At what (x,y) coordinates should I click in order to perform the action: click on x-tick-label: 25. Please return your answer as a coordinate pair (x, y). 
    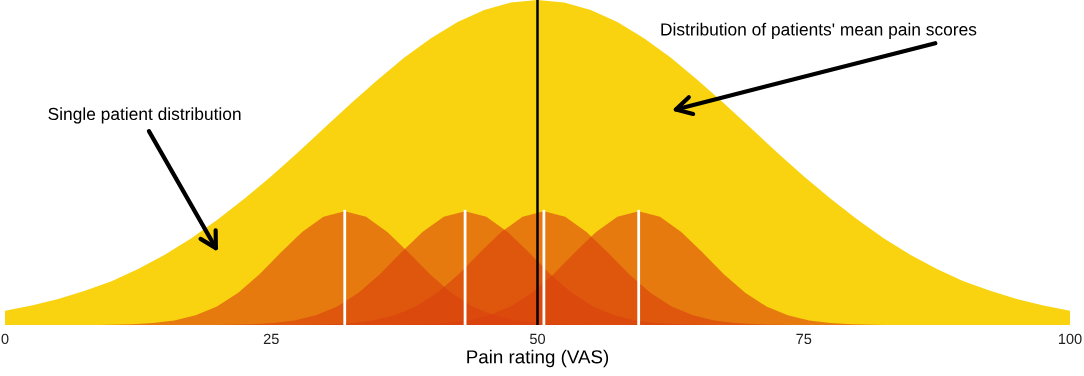
    Looking at the image, I should click on (271, 339).